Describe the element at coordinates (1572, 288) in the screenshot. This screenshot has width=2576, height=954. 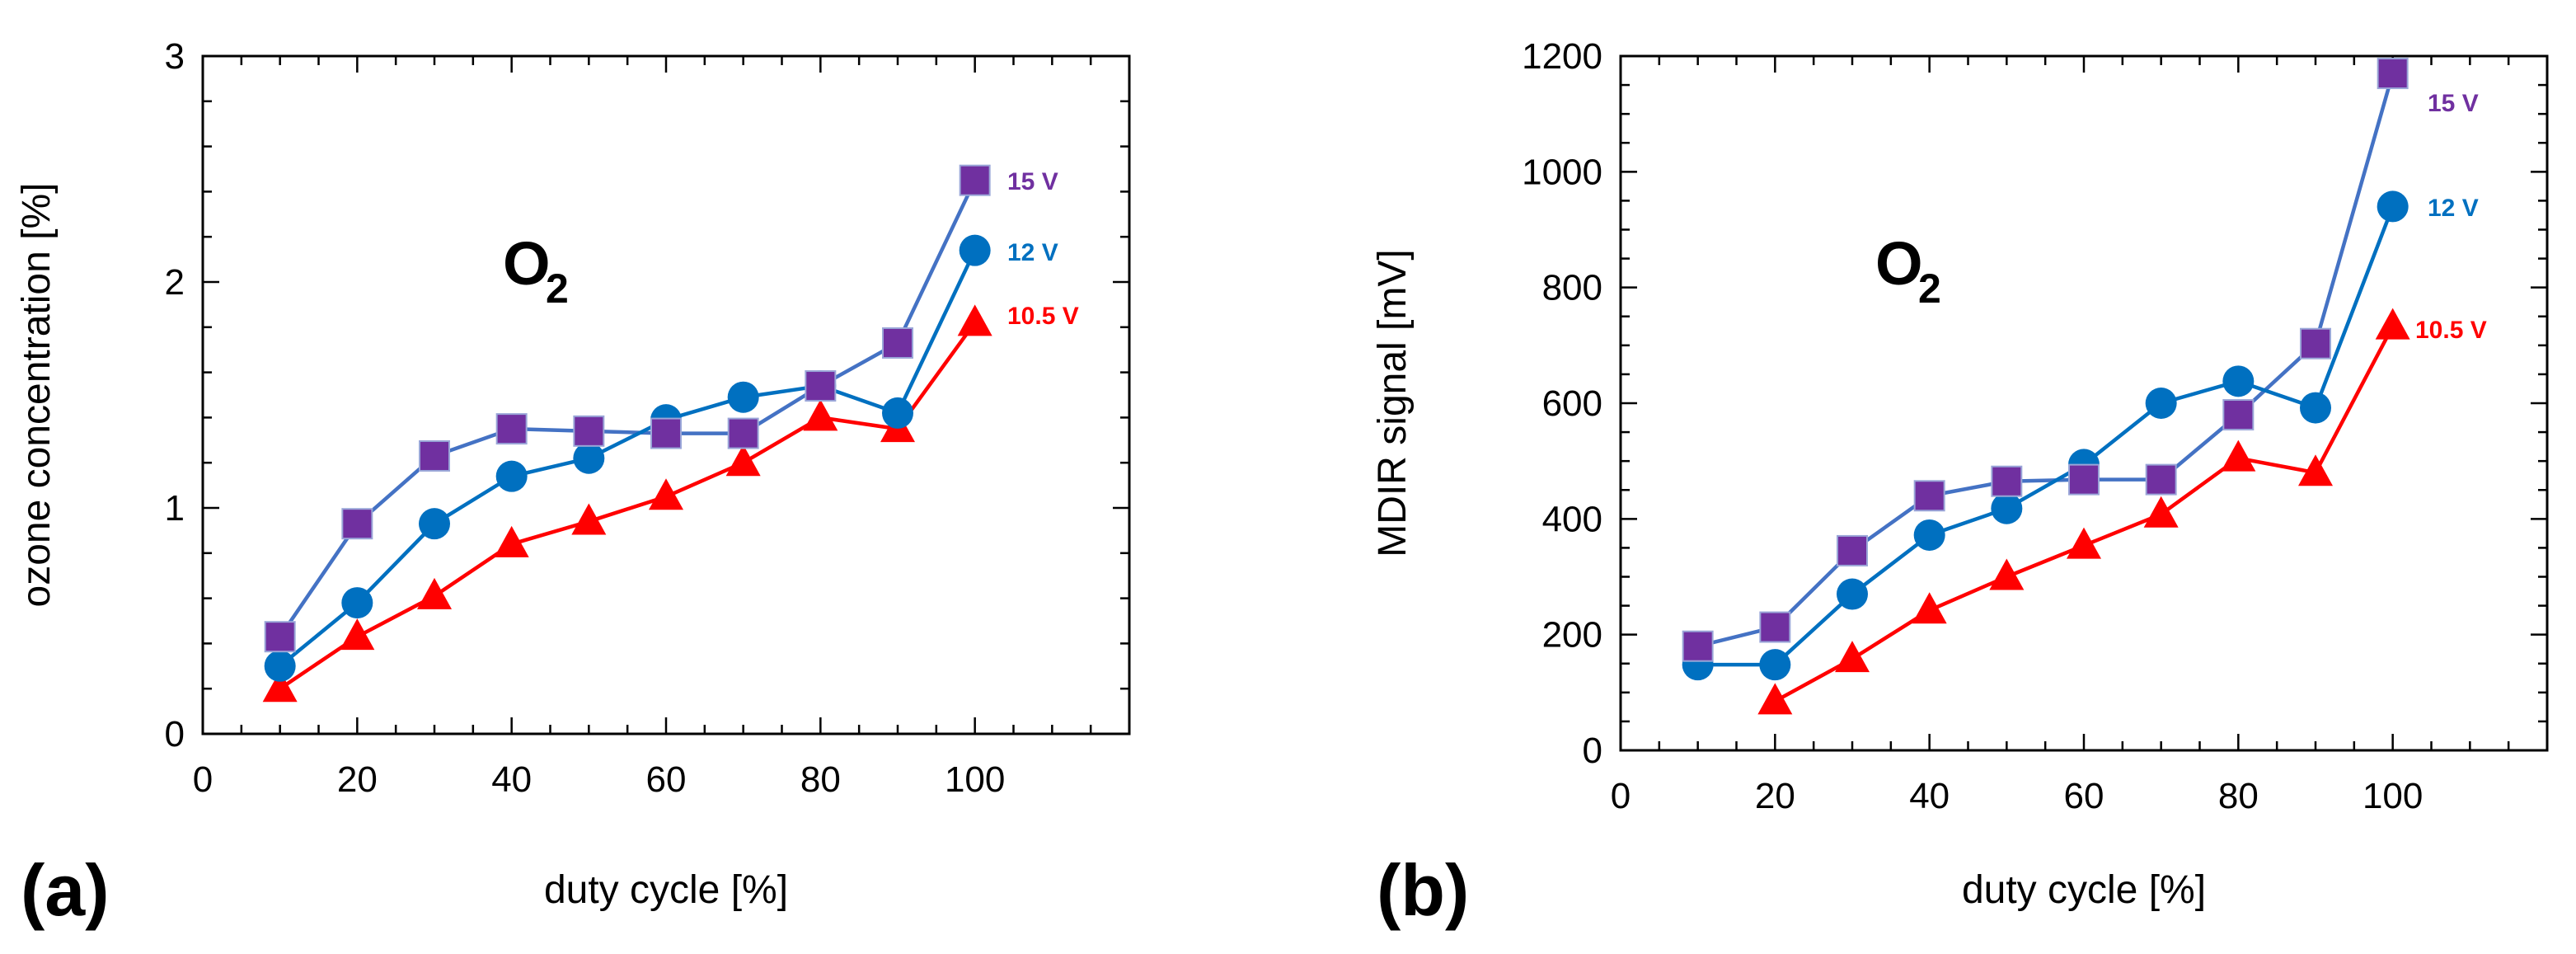
I see `y-tick-label: 800` at that location.